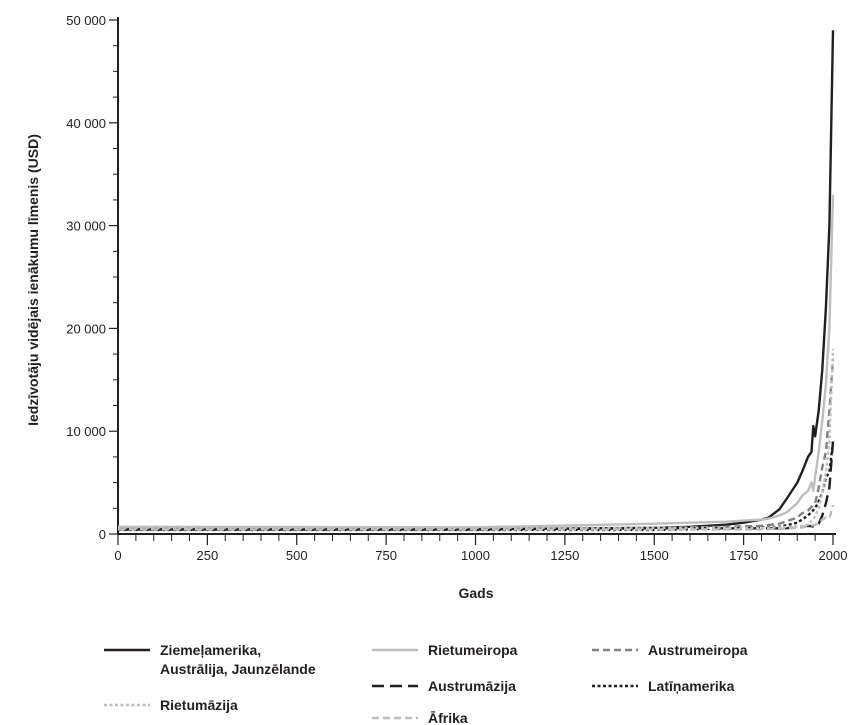 The width and height of the screenshot is (851, 725). Describe the element at coordinates (102, 534) in the screenshot. I see `y-tick-label: 0` at that location.